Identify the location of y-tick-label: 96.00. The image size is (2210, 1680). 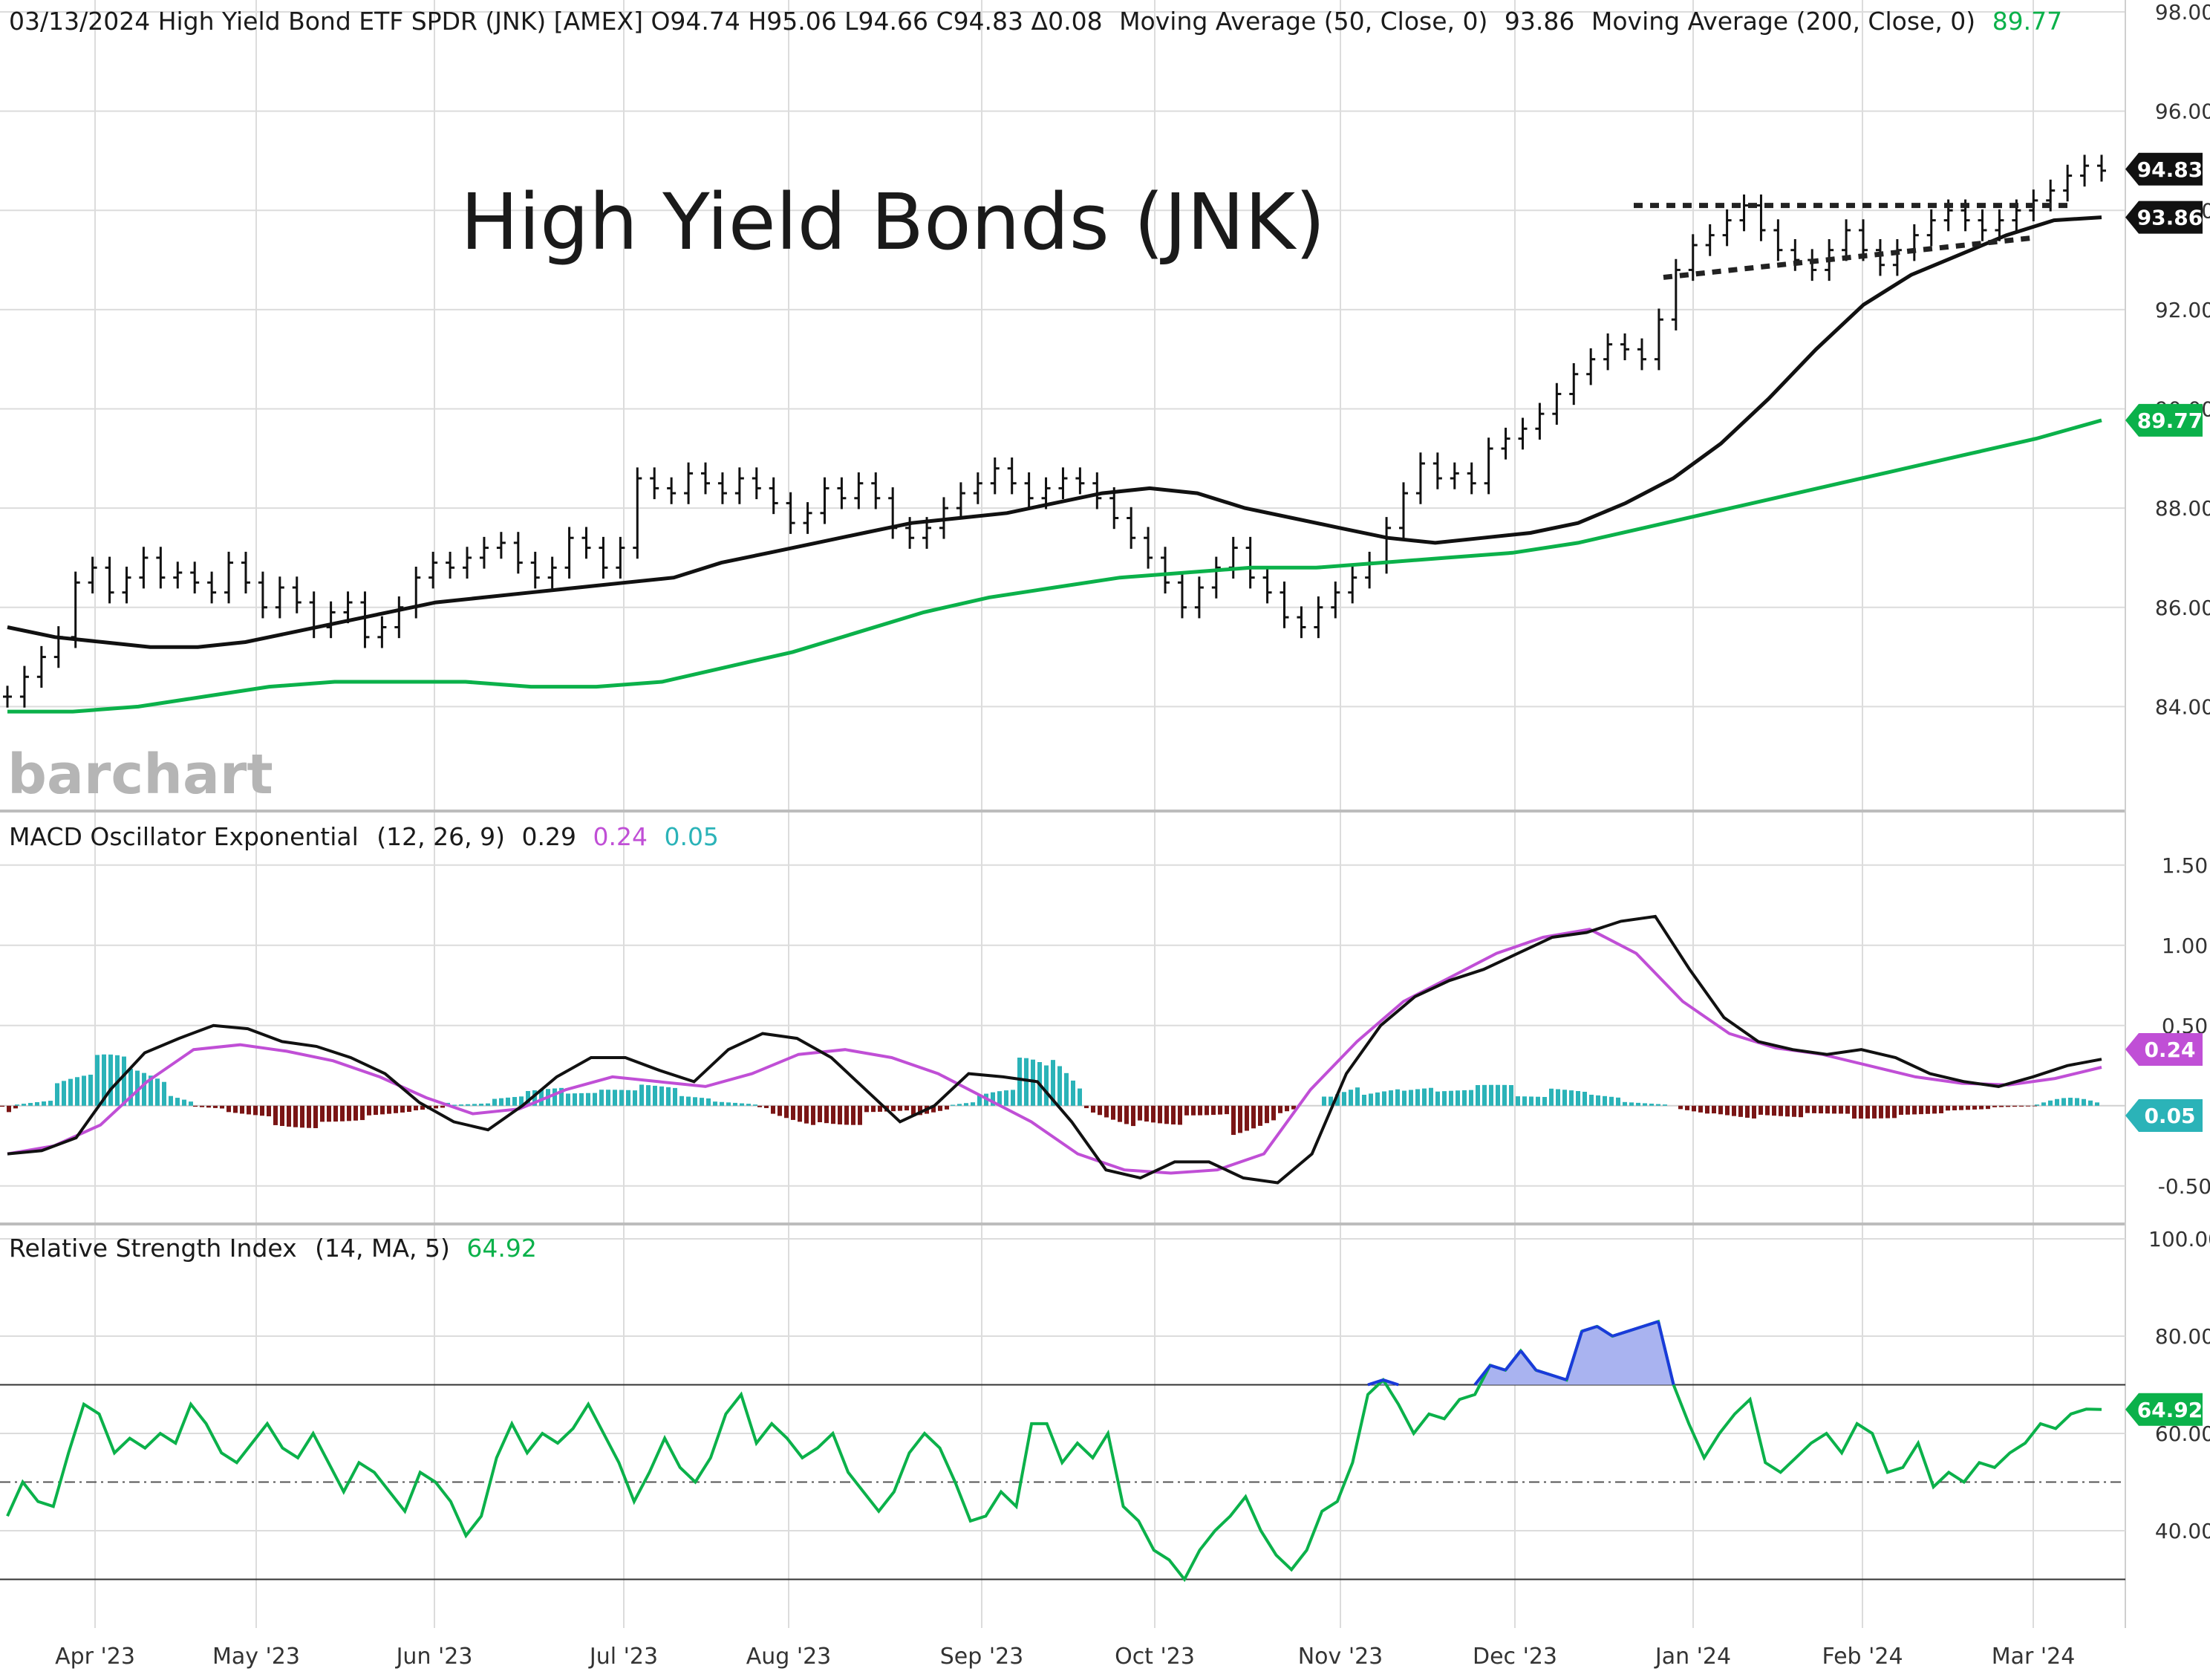
(2182, 112).